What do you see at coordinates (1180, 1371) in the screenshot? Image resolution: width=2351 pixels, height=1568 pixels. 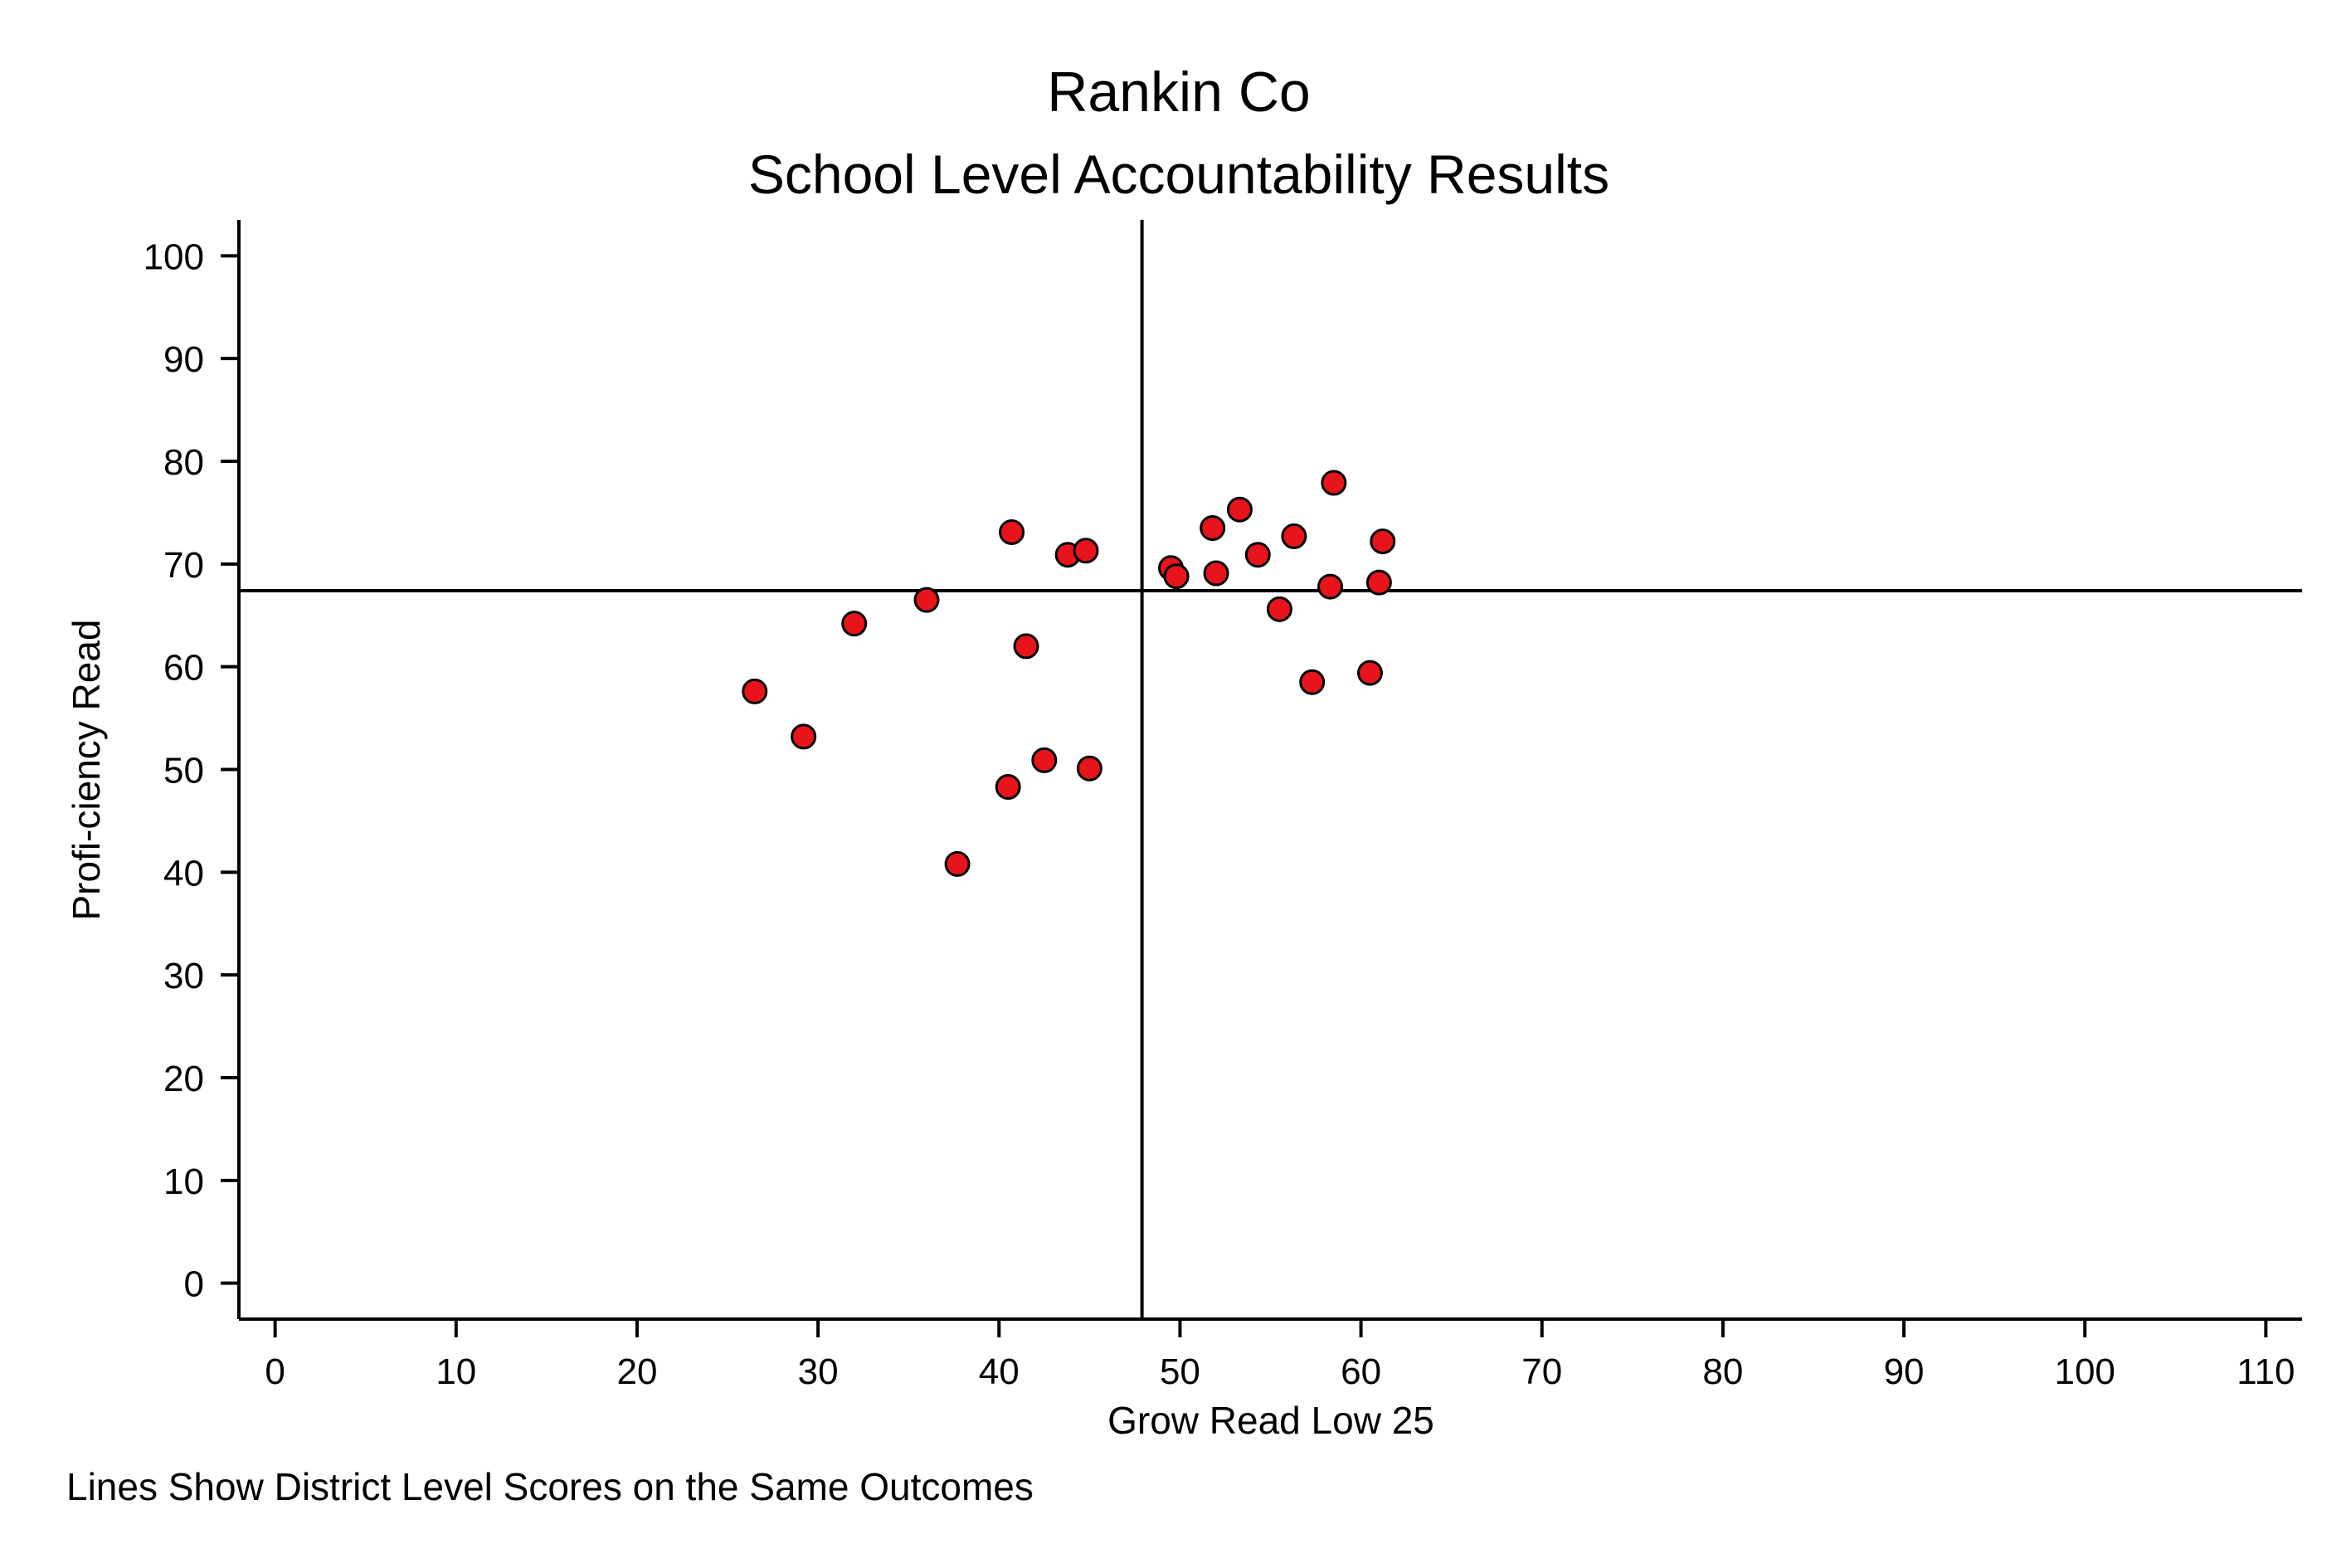 I see `x-tick-label: 50` at bounding box center [1180, 1371].